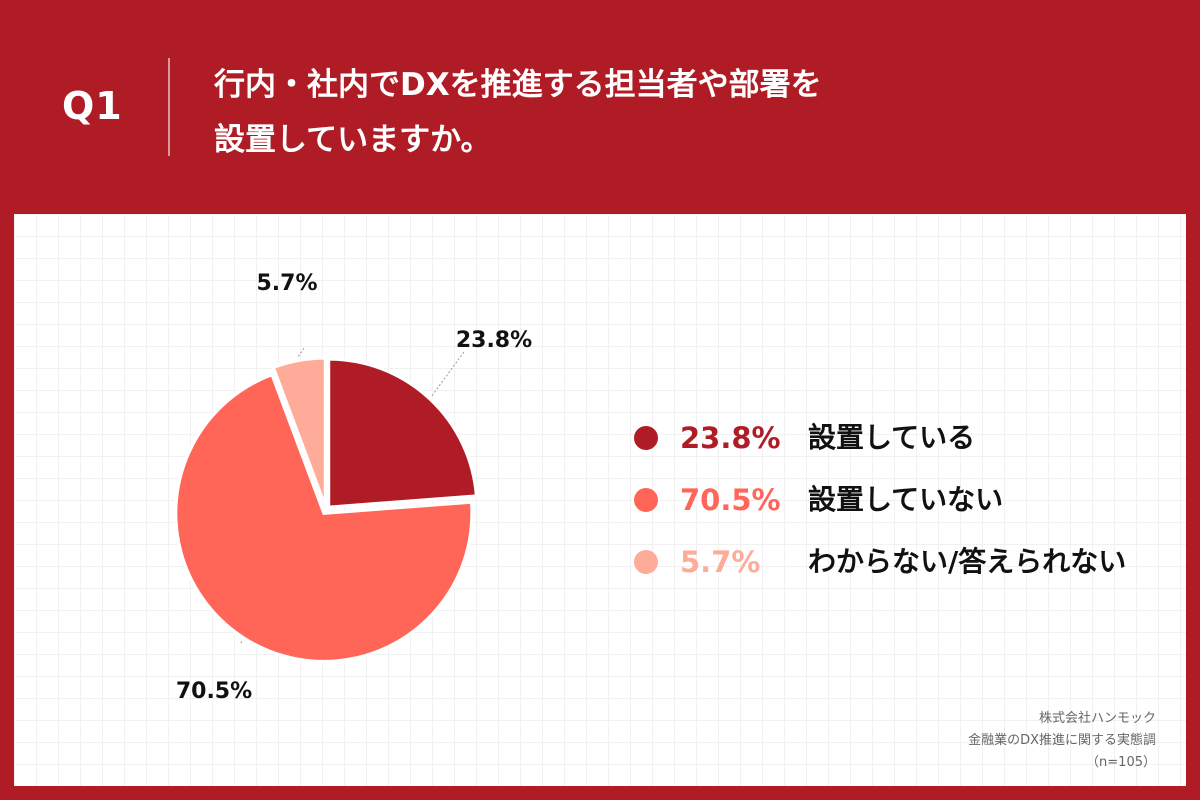  Describe the element at coordinates (92, 106) in the screenshot. I see `question-number: Q1` at that location.